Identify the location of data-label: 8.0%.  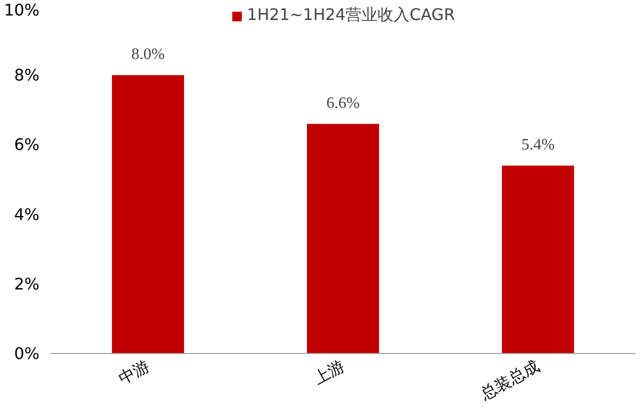
(148, 55).